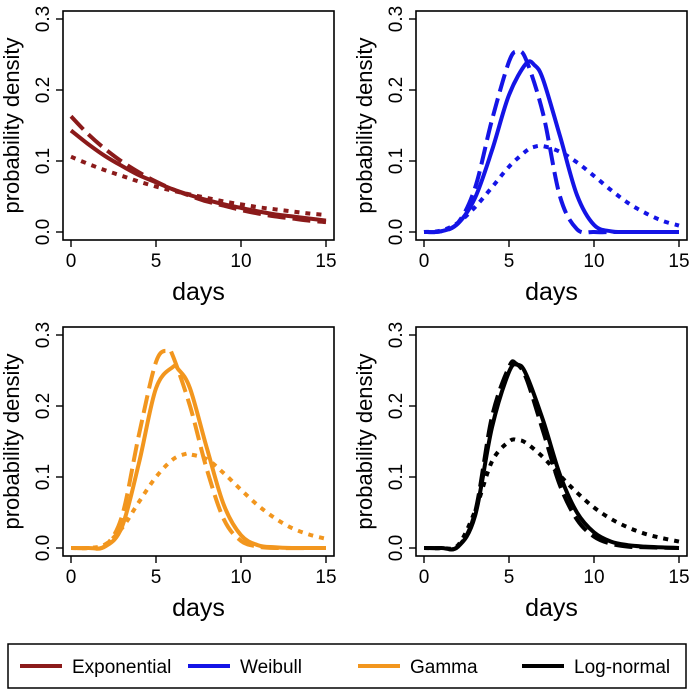 The image size is (692, 694). I want to click on legend-entry-weibull: Weibull, so click(245, 667).